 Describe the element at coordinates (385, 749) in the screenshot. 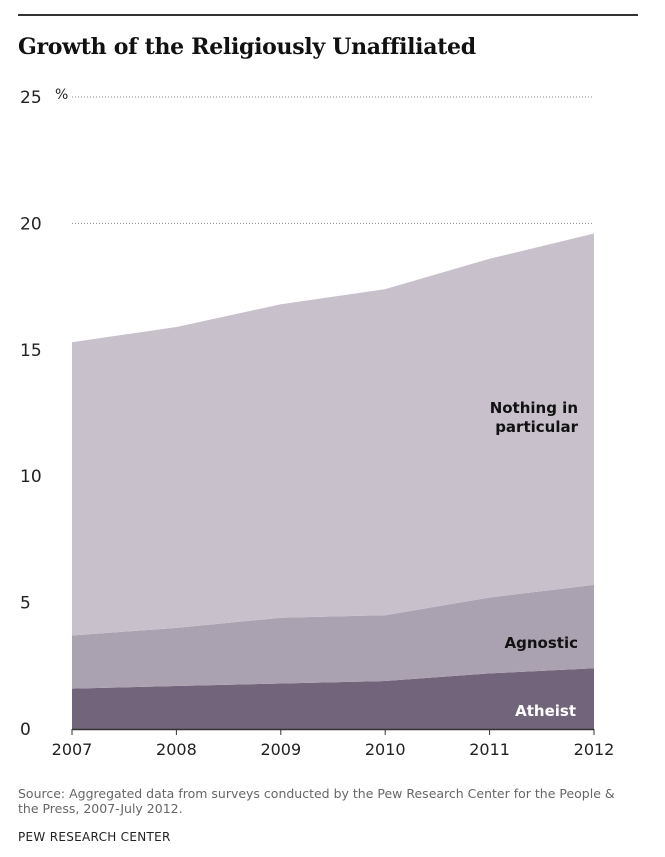

I see `x-tick-label-2010: 2010` at that location.